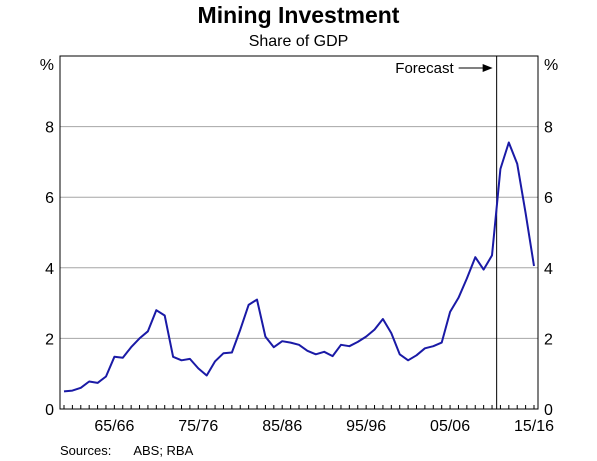 This screenshot has width=597, height=461. Describe the element at coordinates (487, 68) in the screenshot. I see `forecast-arrow-head` at that location.